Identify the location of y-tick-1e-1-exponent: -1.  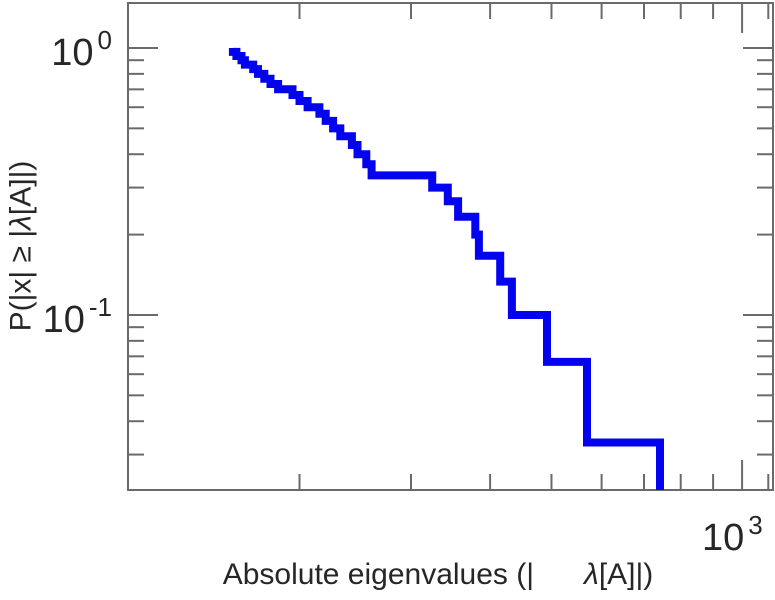
(100, 307).